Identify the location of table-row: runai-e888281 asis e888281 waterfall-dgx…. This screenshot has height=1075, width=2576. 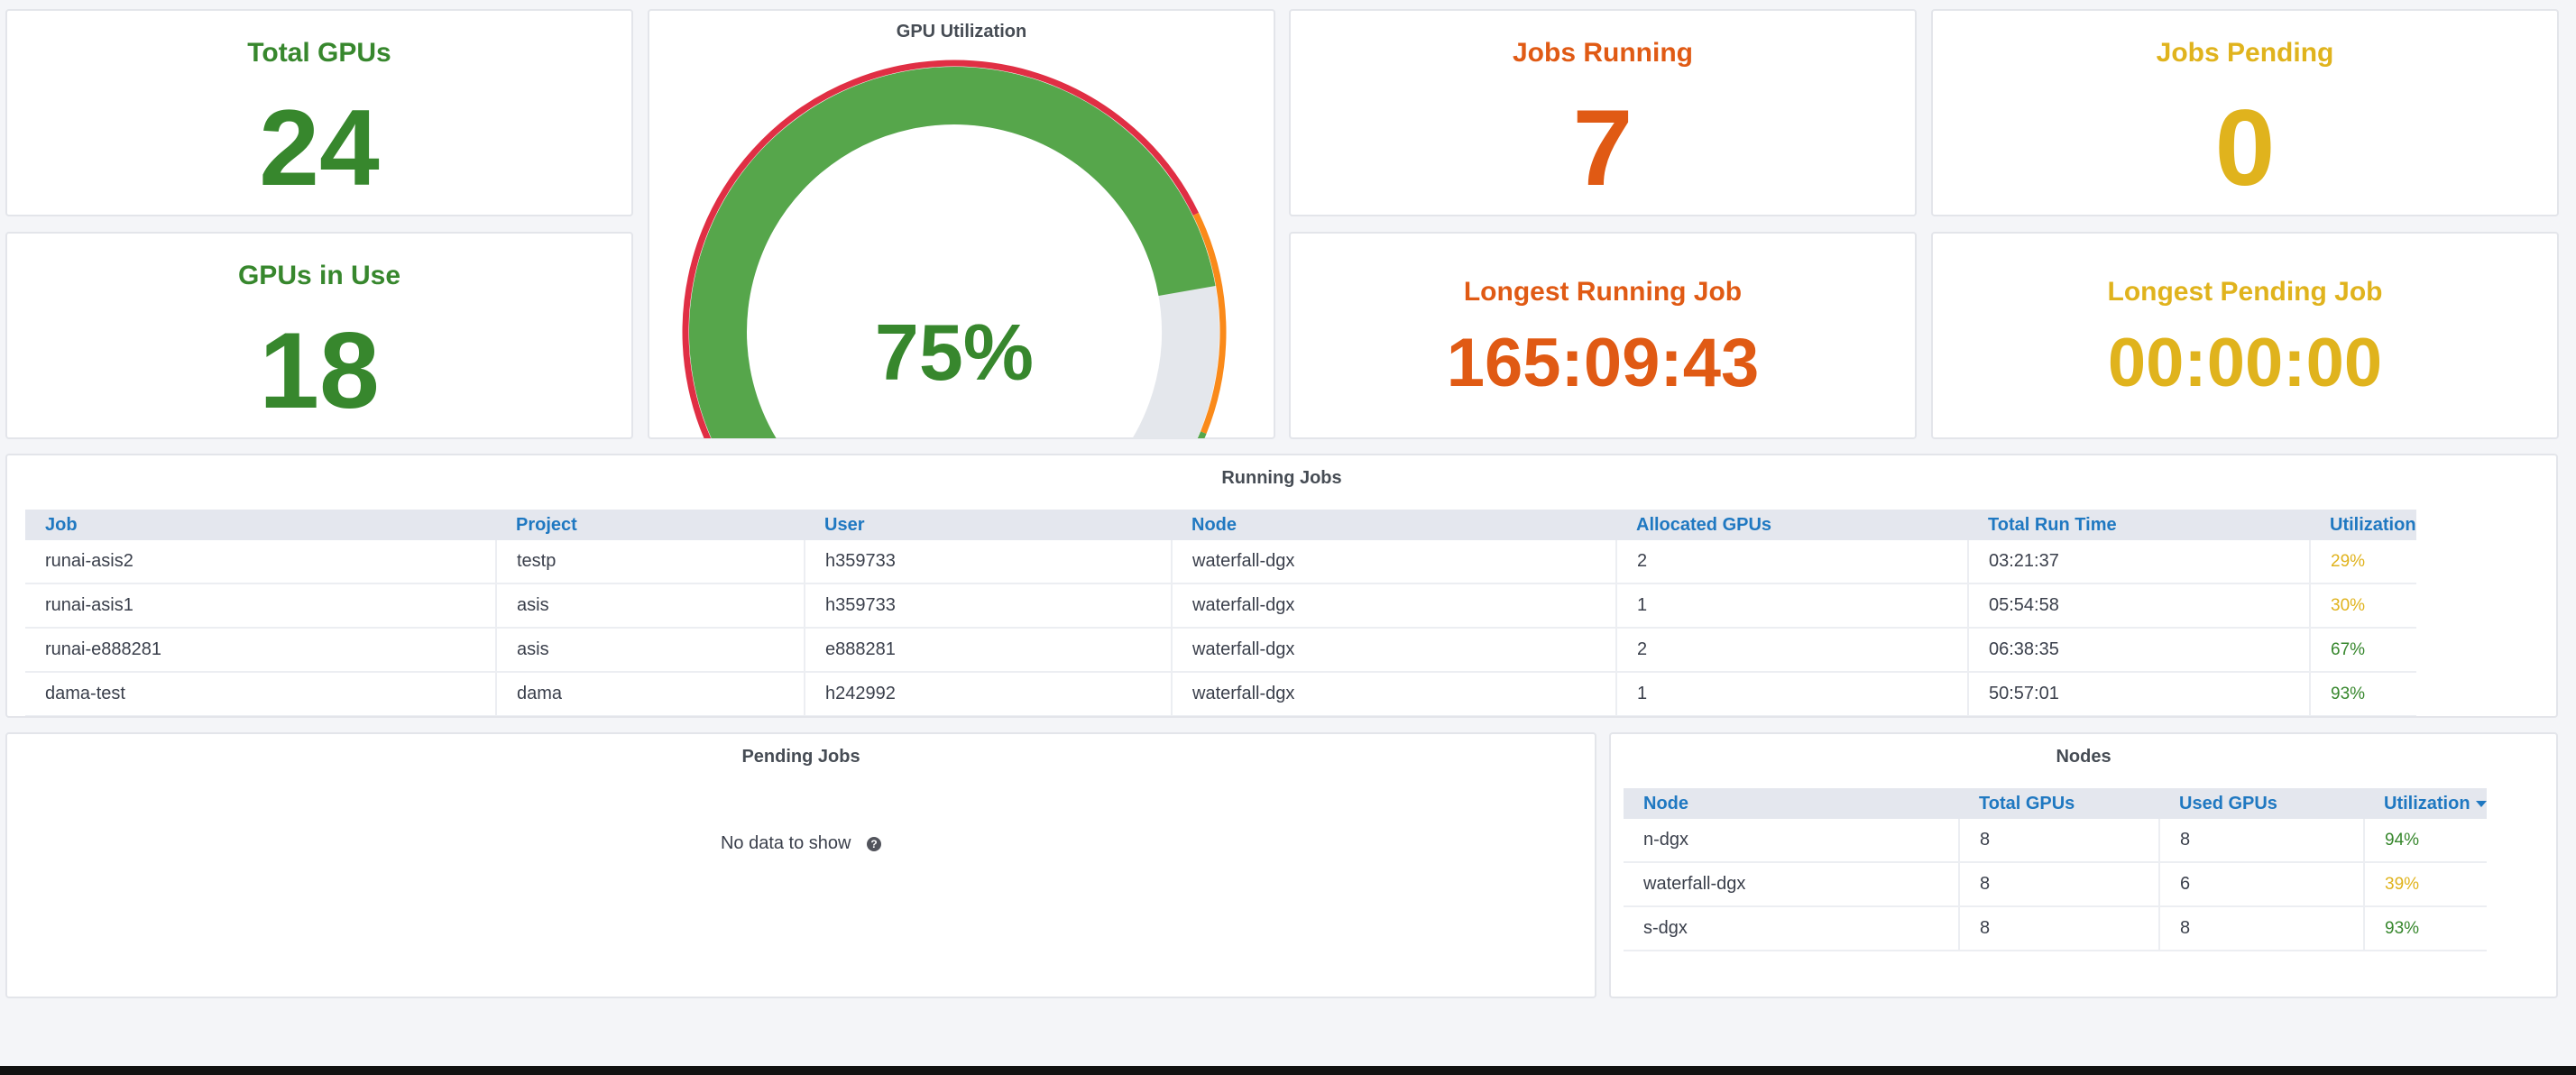
(1221, 650).